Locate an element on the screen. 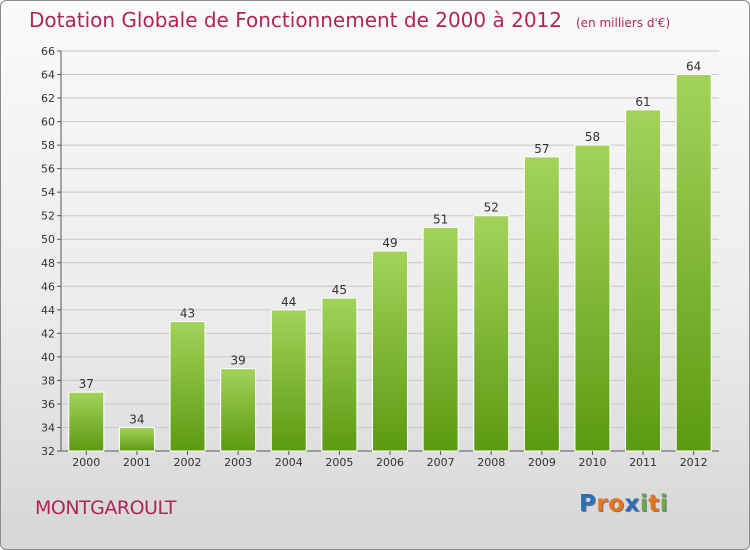 This screenshot has width=750, height=550. x-tick-label: 2000 is located at coordinates (86, 462).